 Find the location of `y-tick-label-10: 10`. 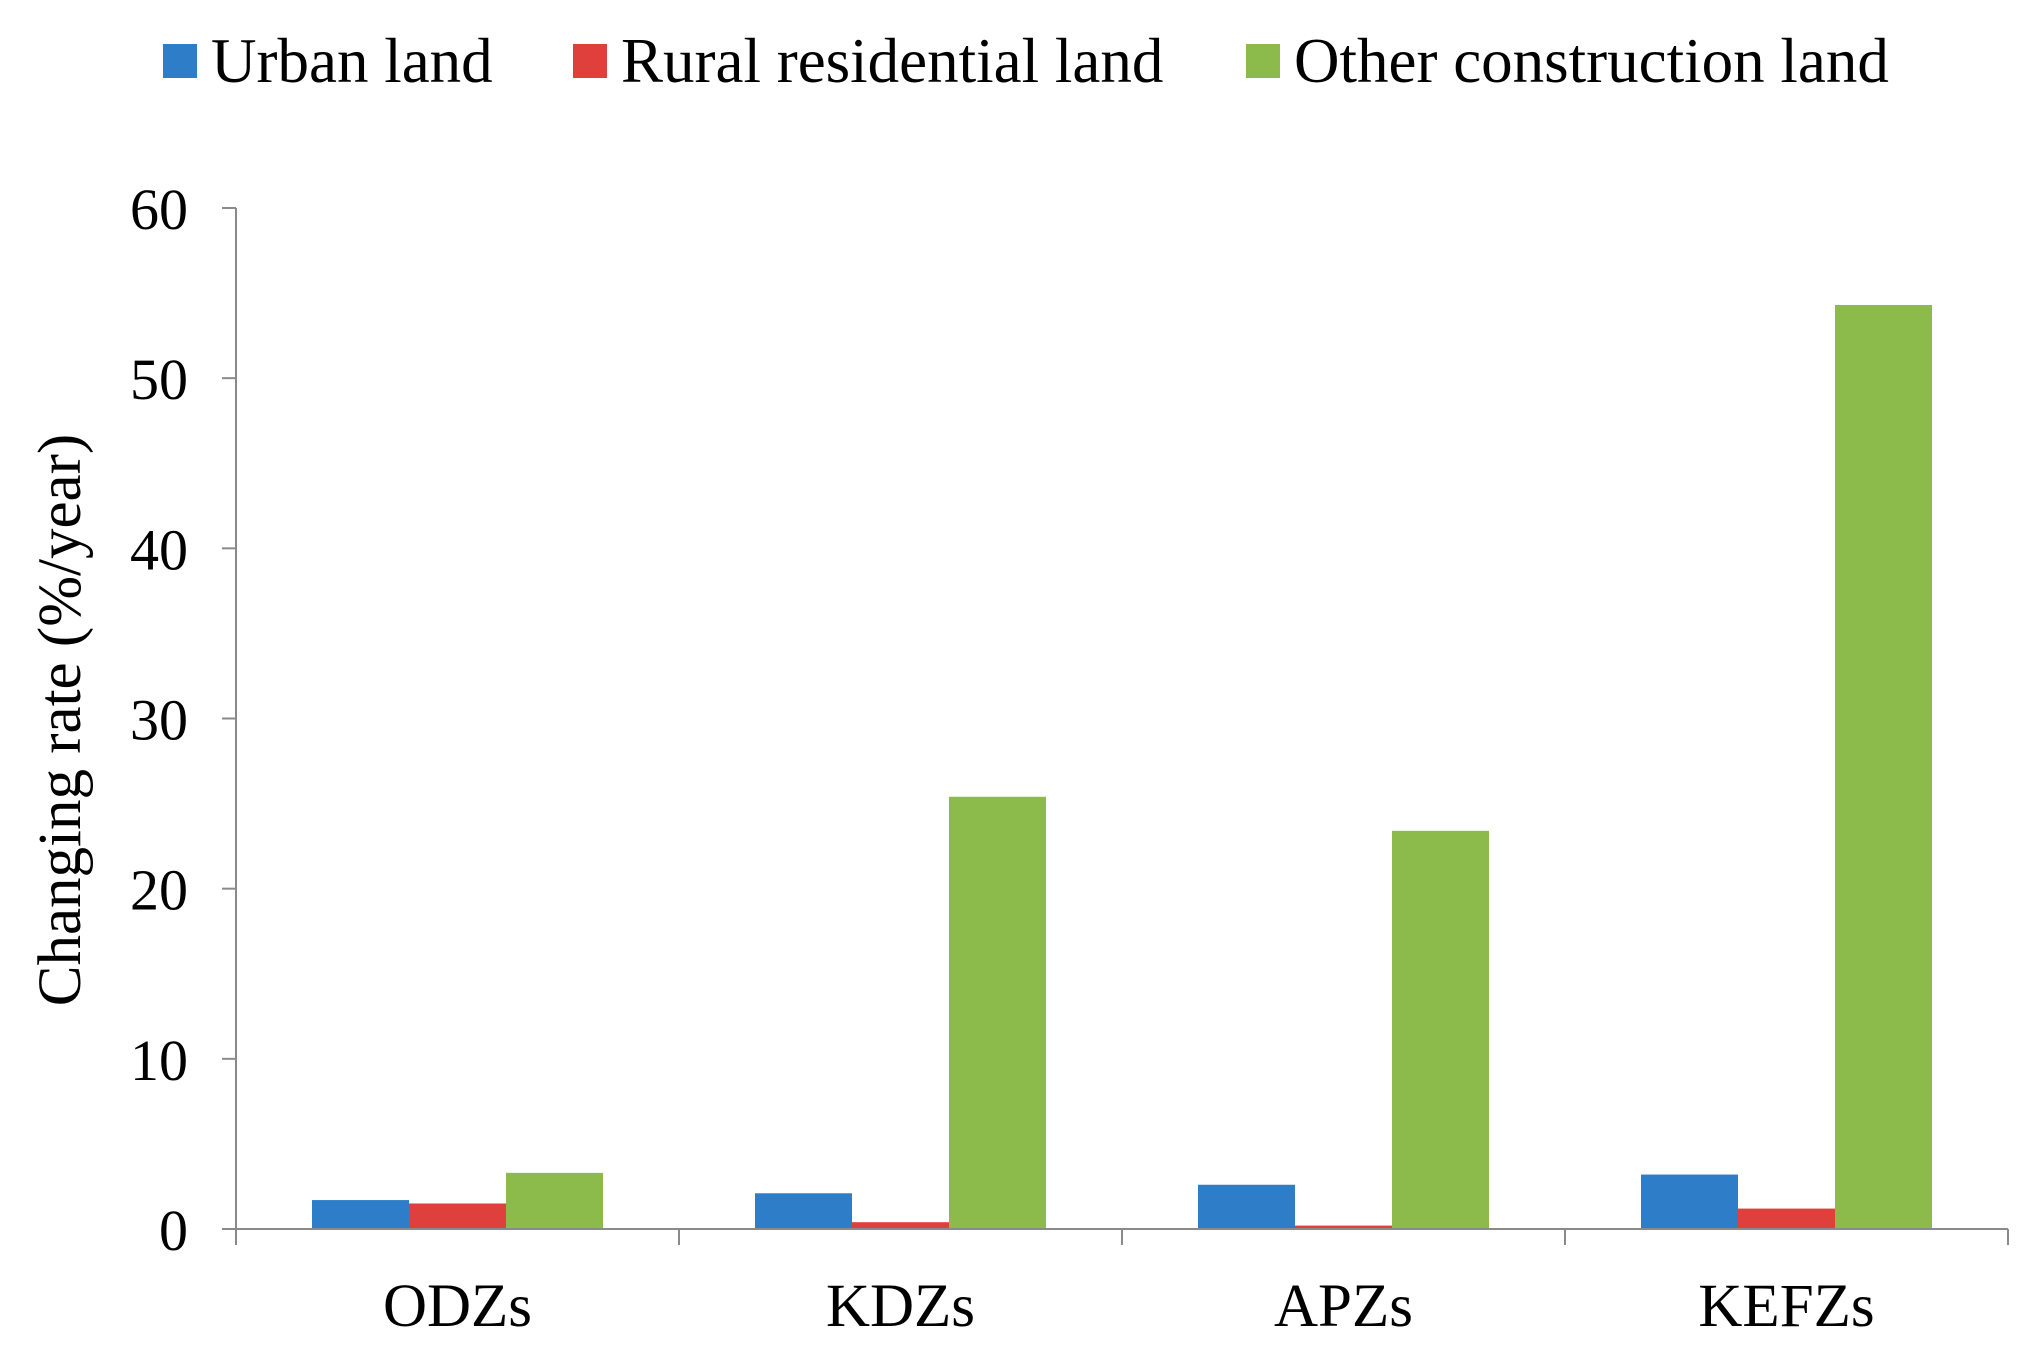

y-tick-label-10: 10 is located at coordinates (159, 1060).